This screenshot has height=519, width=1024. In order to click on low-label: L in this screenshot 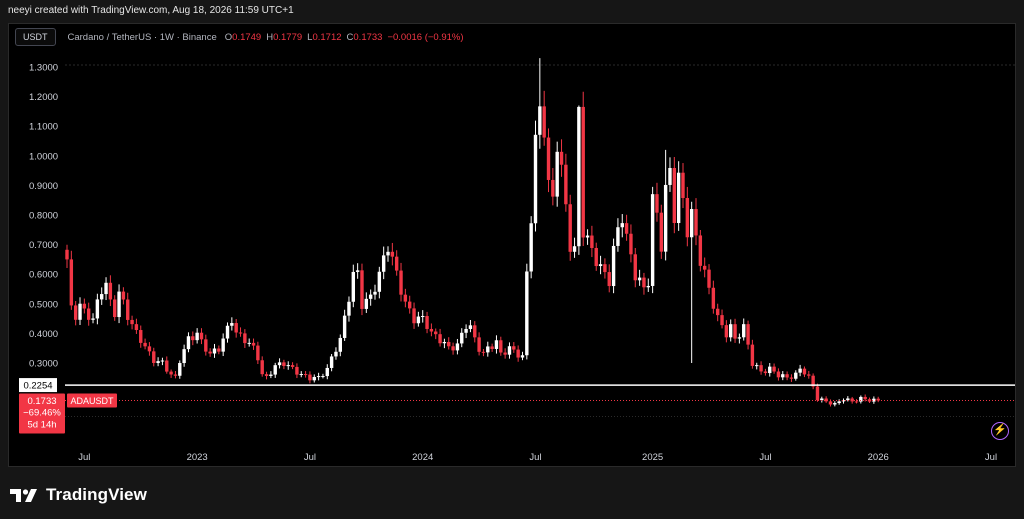, I will do `click(310, 37)`.